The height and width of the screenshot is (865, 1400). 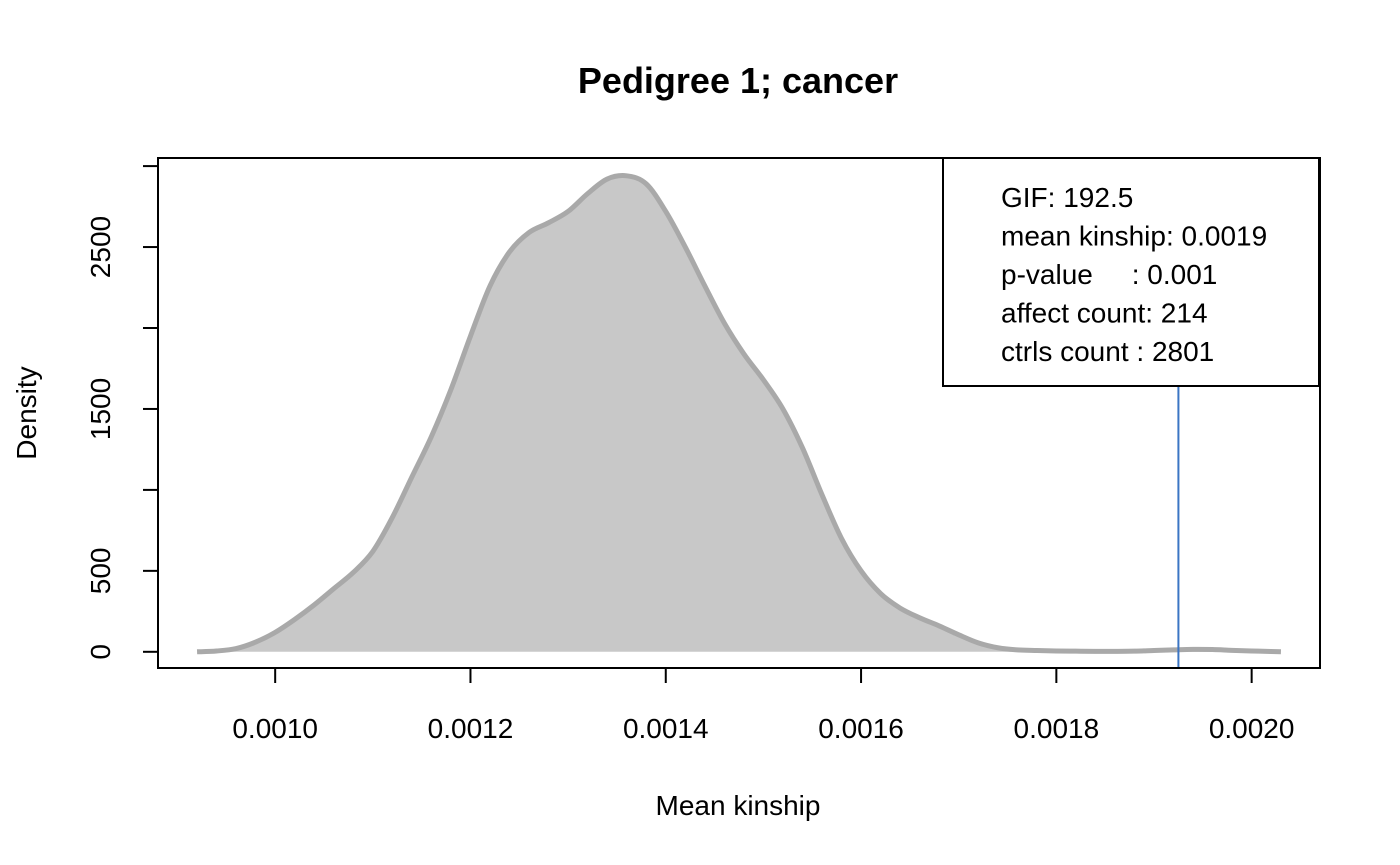 I want to click on y-tick-label: 500, so click(x=100, y=571).